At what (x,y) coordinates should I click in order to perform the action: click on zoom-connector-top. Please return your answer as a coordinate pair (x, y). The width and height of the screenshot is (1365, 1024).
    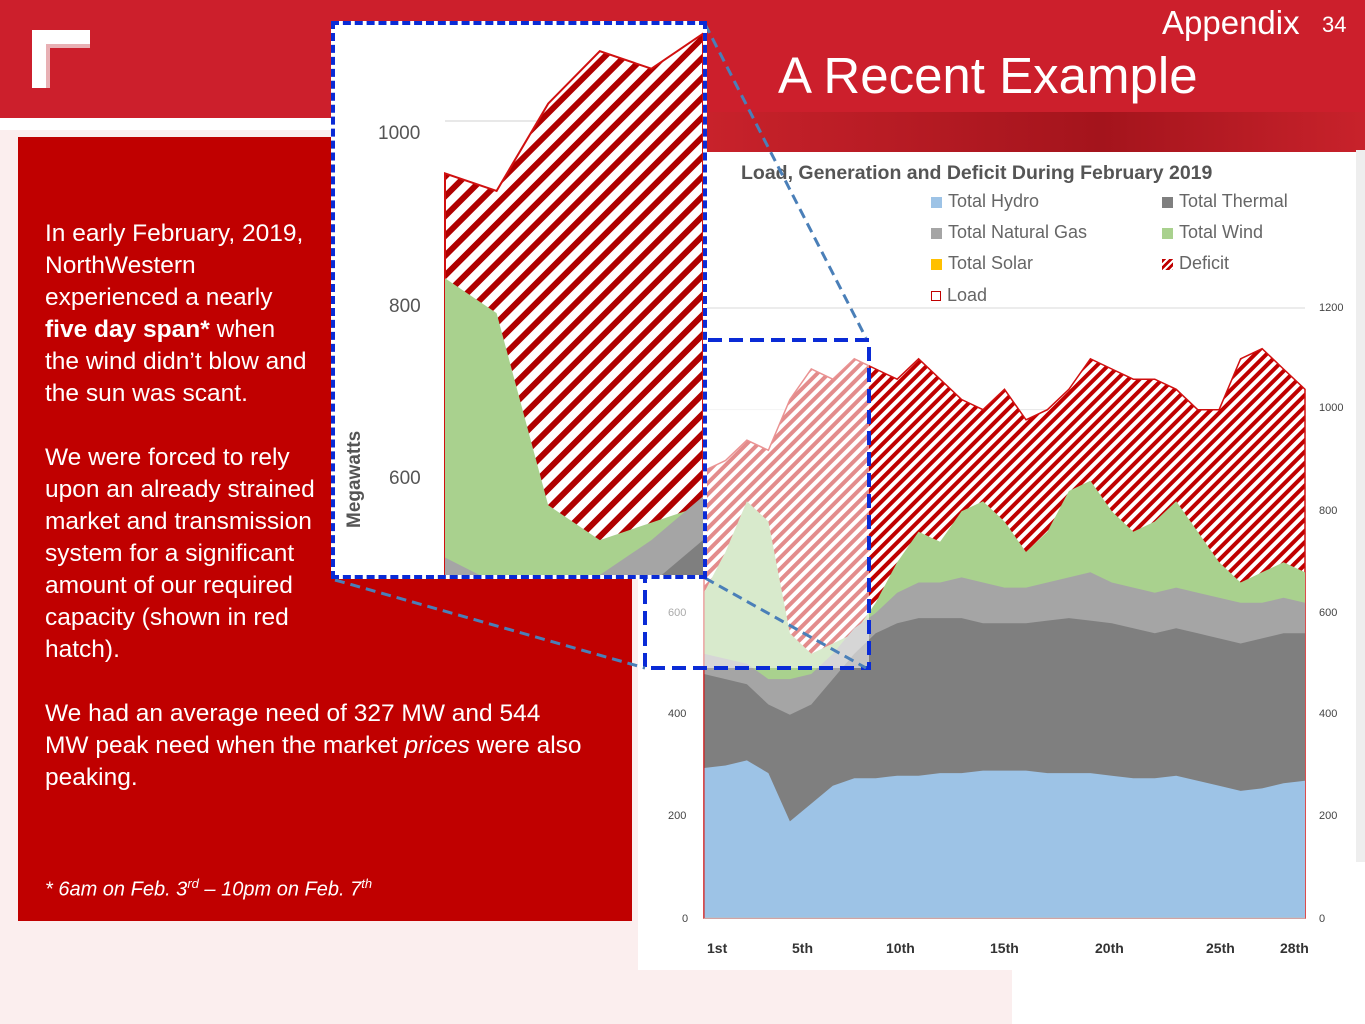
    Looking at the image, I should click on (785, 181).